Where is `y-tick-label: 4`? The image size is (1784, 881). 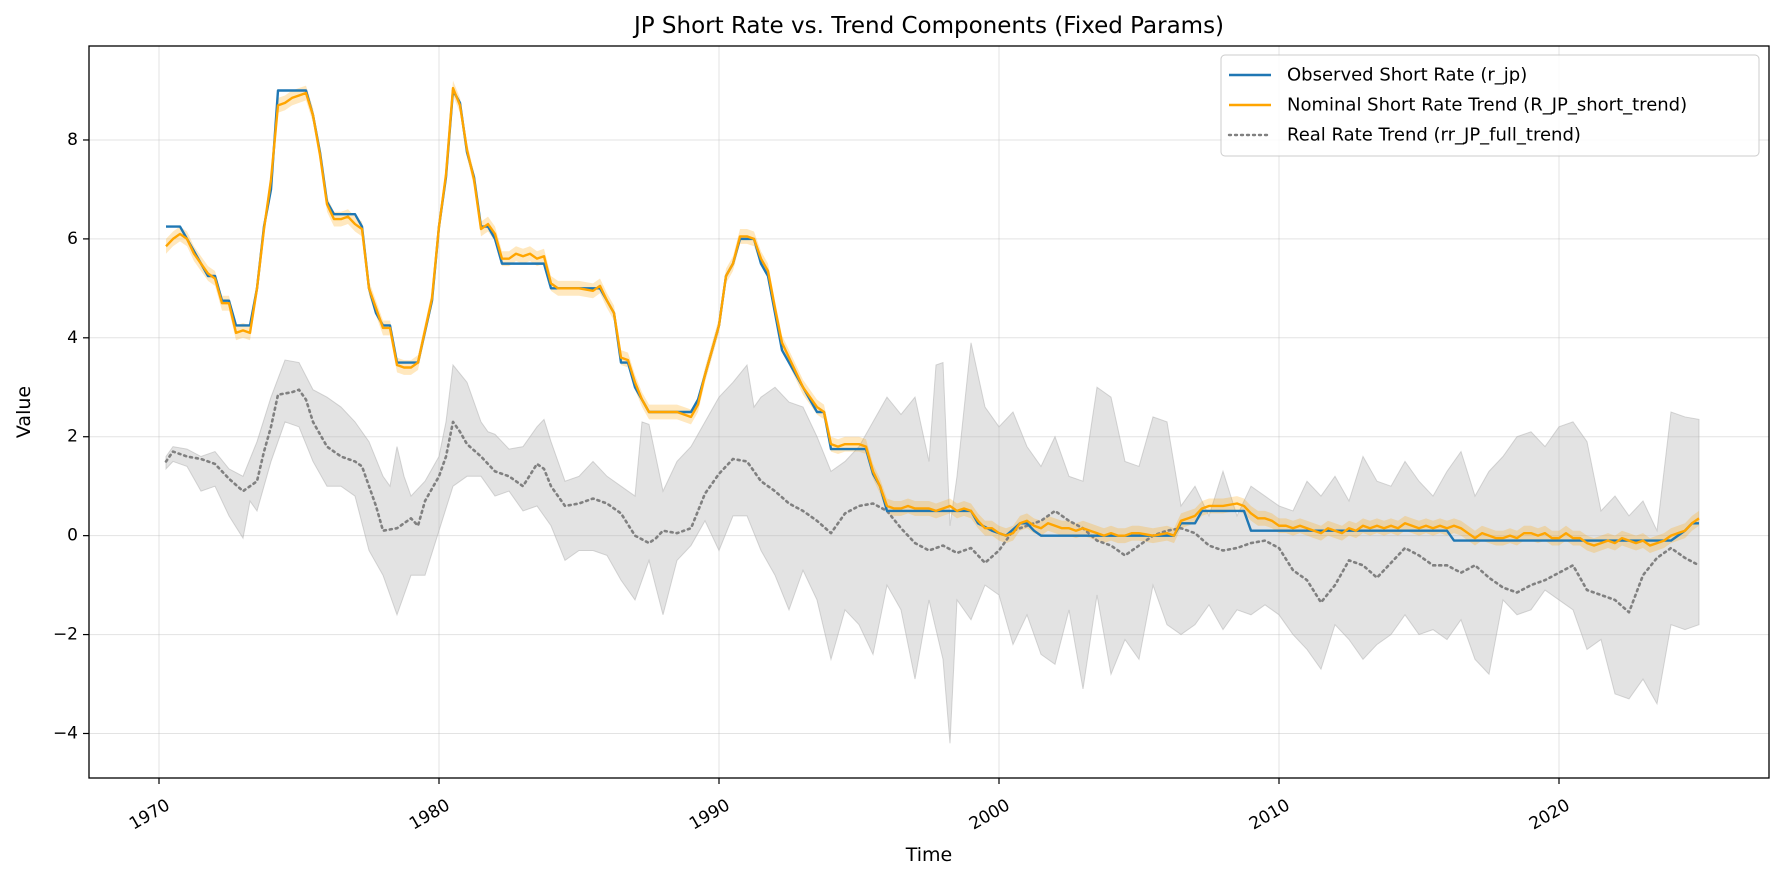
y-tick-label: 4 is located at coordinates (72, 338).